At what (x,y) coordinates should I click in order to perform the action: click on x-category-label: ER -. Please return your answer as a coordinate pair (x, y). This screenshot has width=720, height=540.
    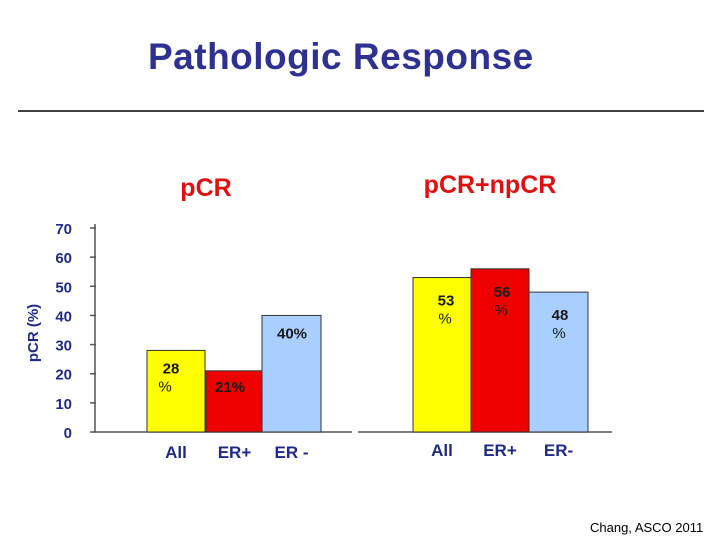
    Looking at the image, I should click on (292, 452).